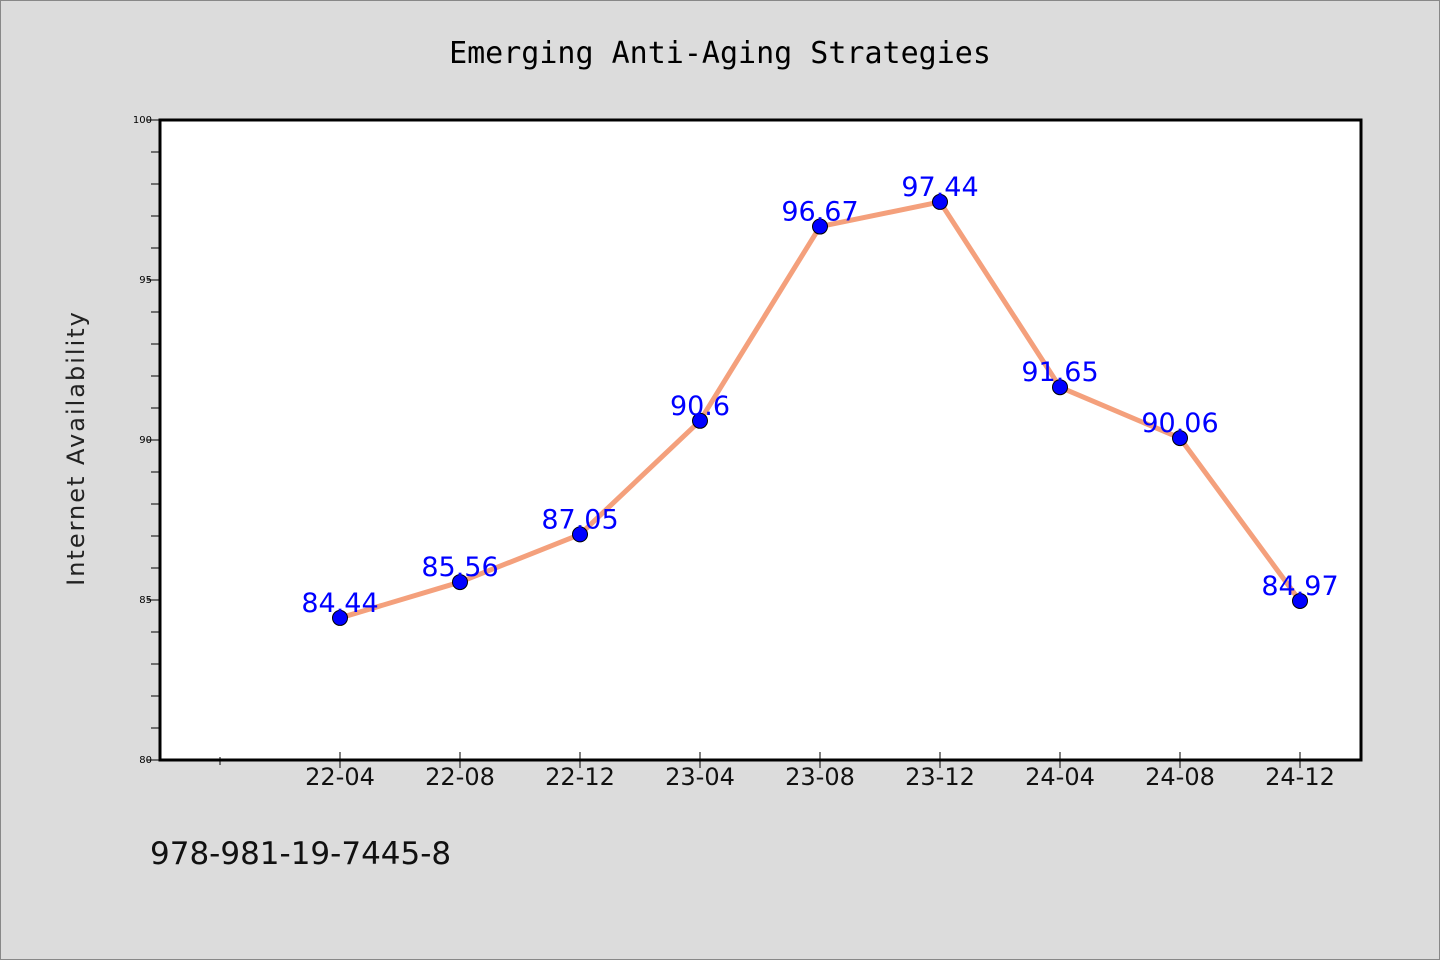 The image size is (1440, 960). I want to click on x-tick-label: 23-12, so click(940, 777).